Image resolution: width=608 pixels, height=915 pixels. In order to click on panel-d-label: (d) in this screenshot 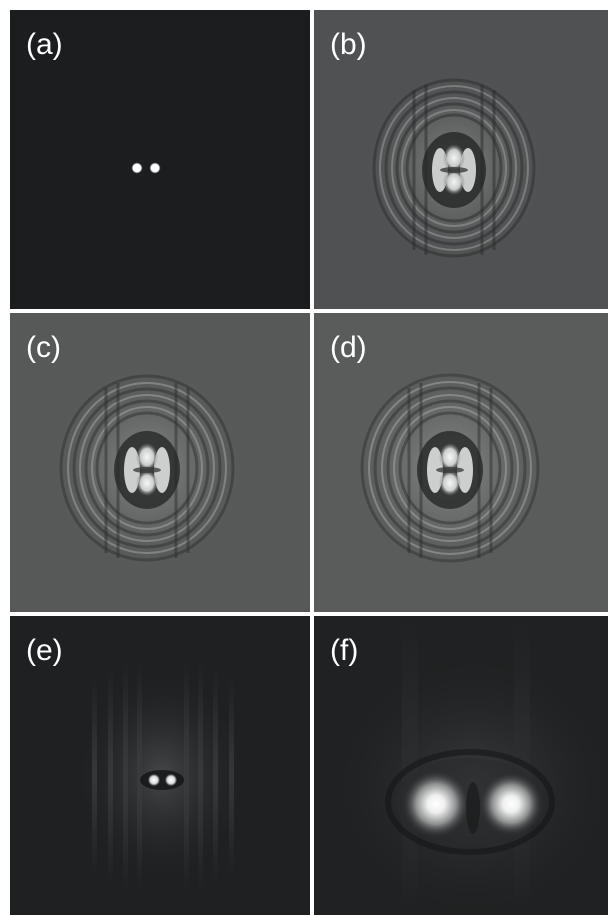, I will do `click(348, 347)`.